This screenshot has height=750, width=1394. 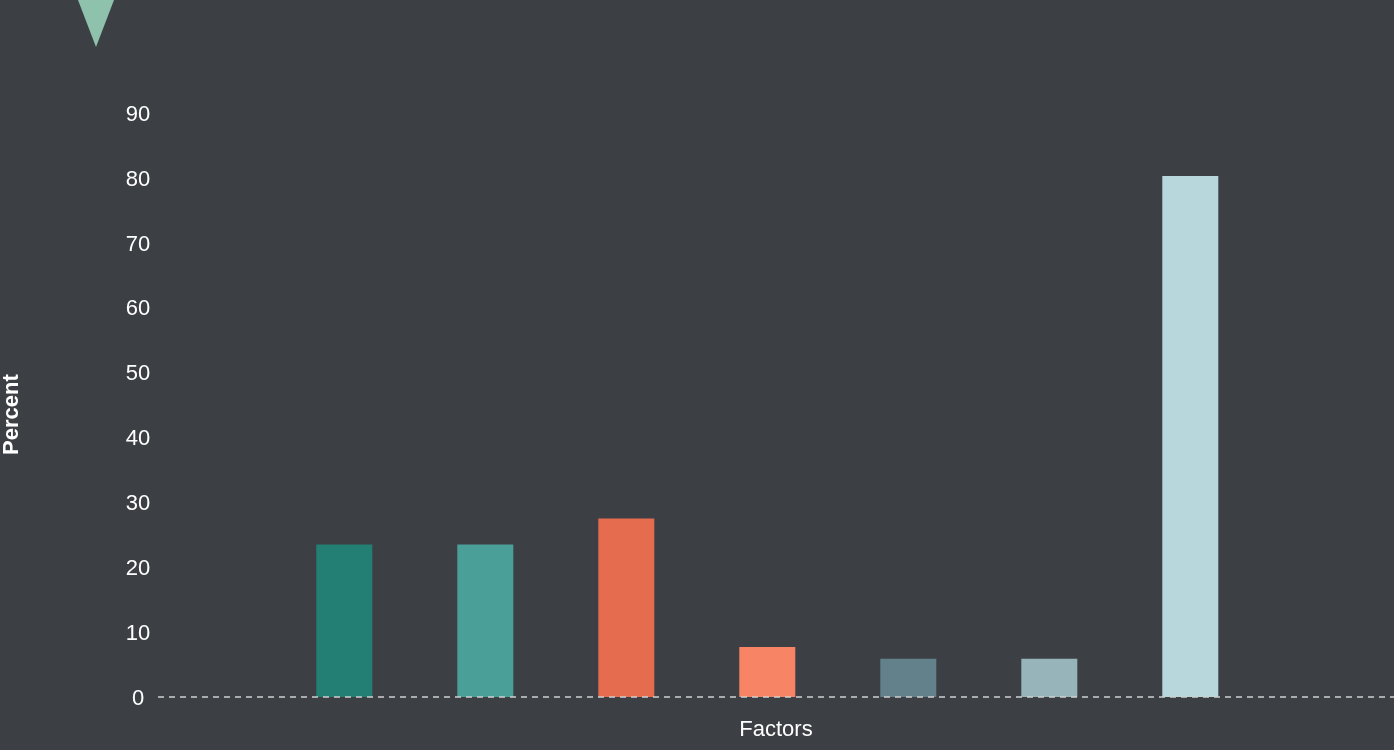 I want to click on y-tick-label: 50, so click(x=138, y=373).